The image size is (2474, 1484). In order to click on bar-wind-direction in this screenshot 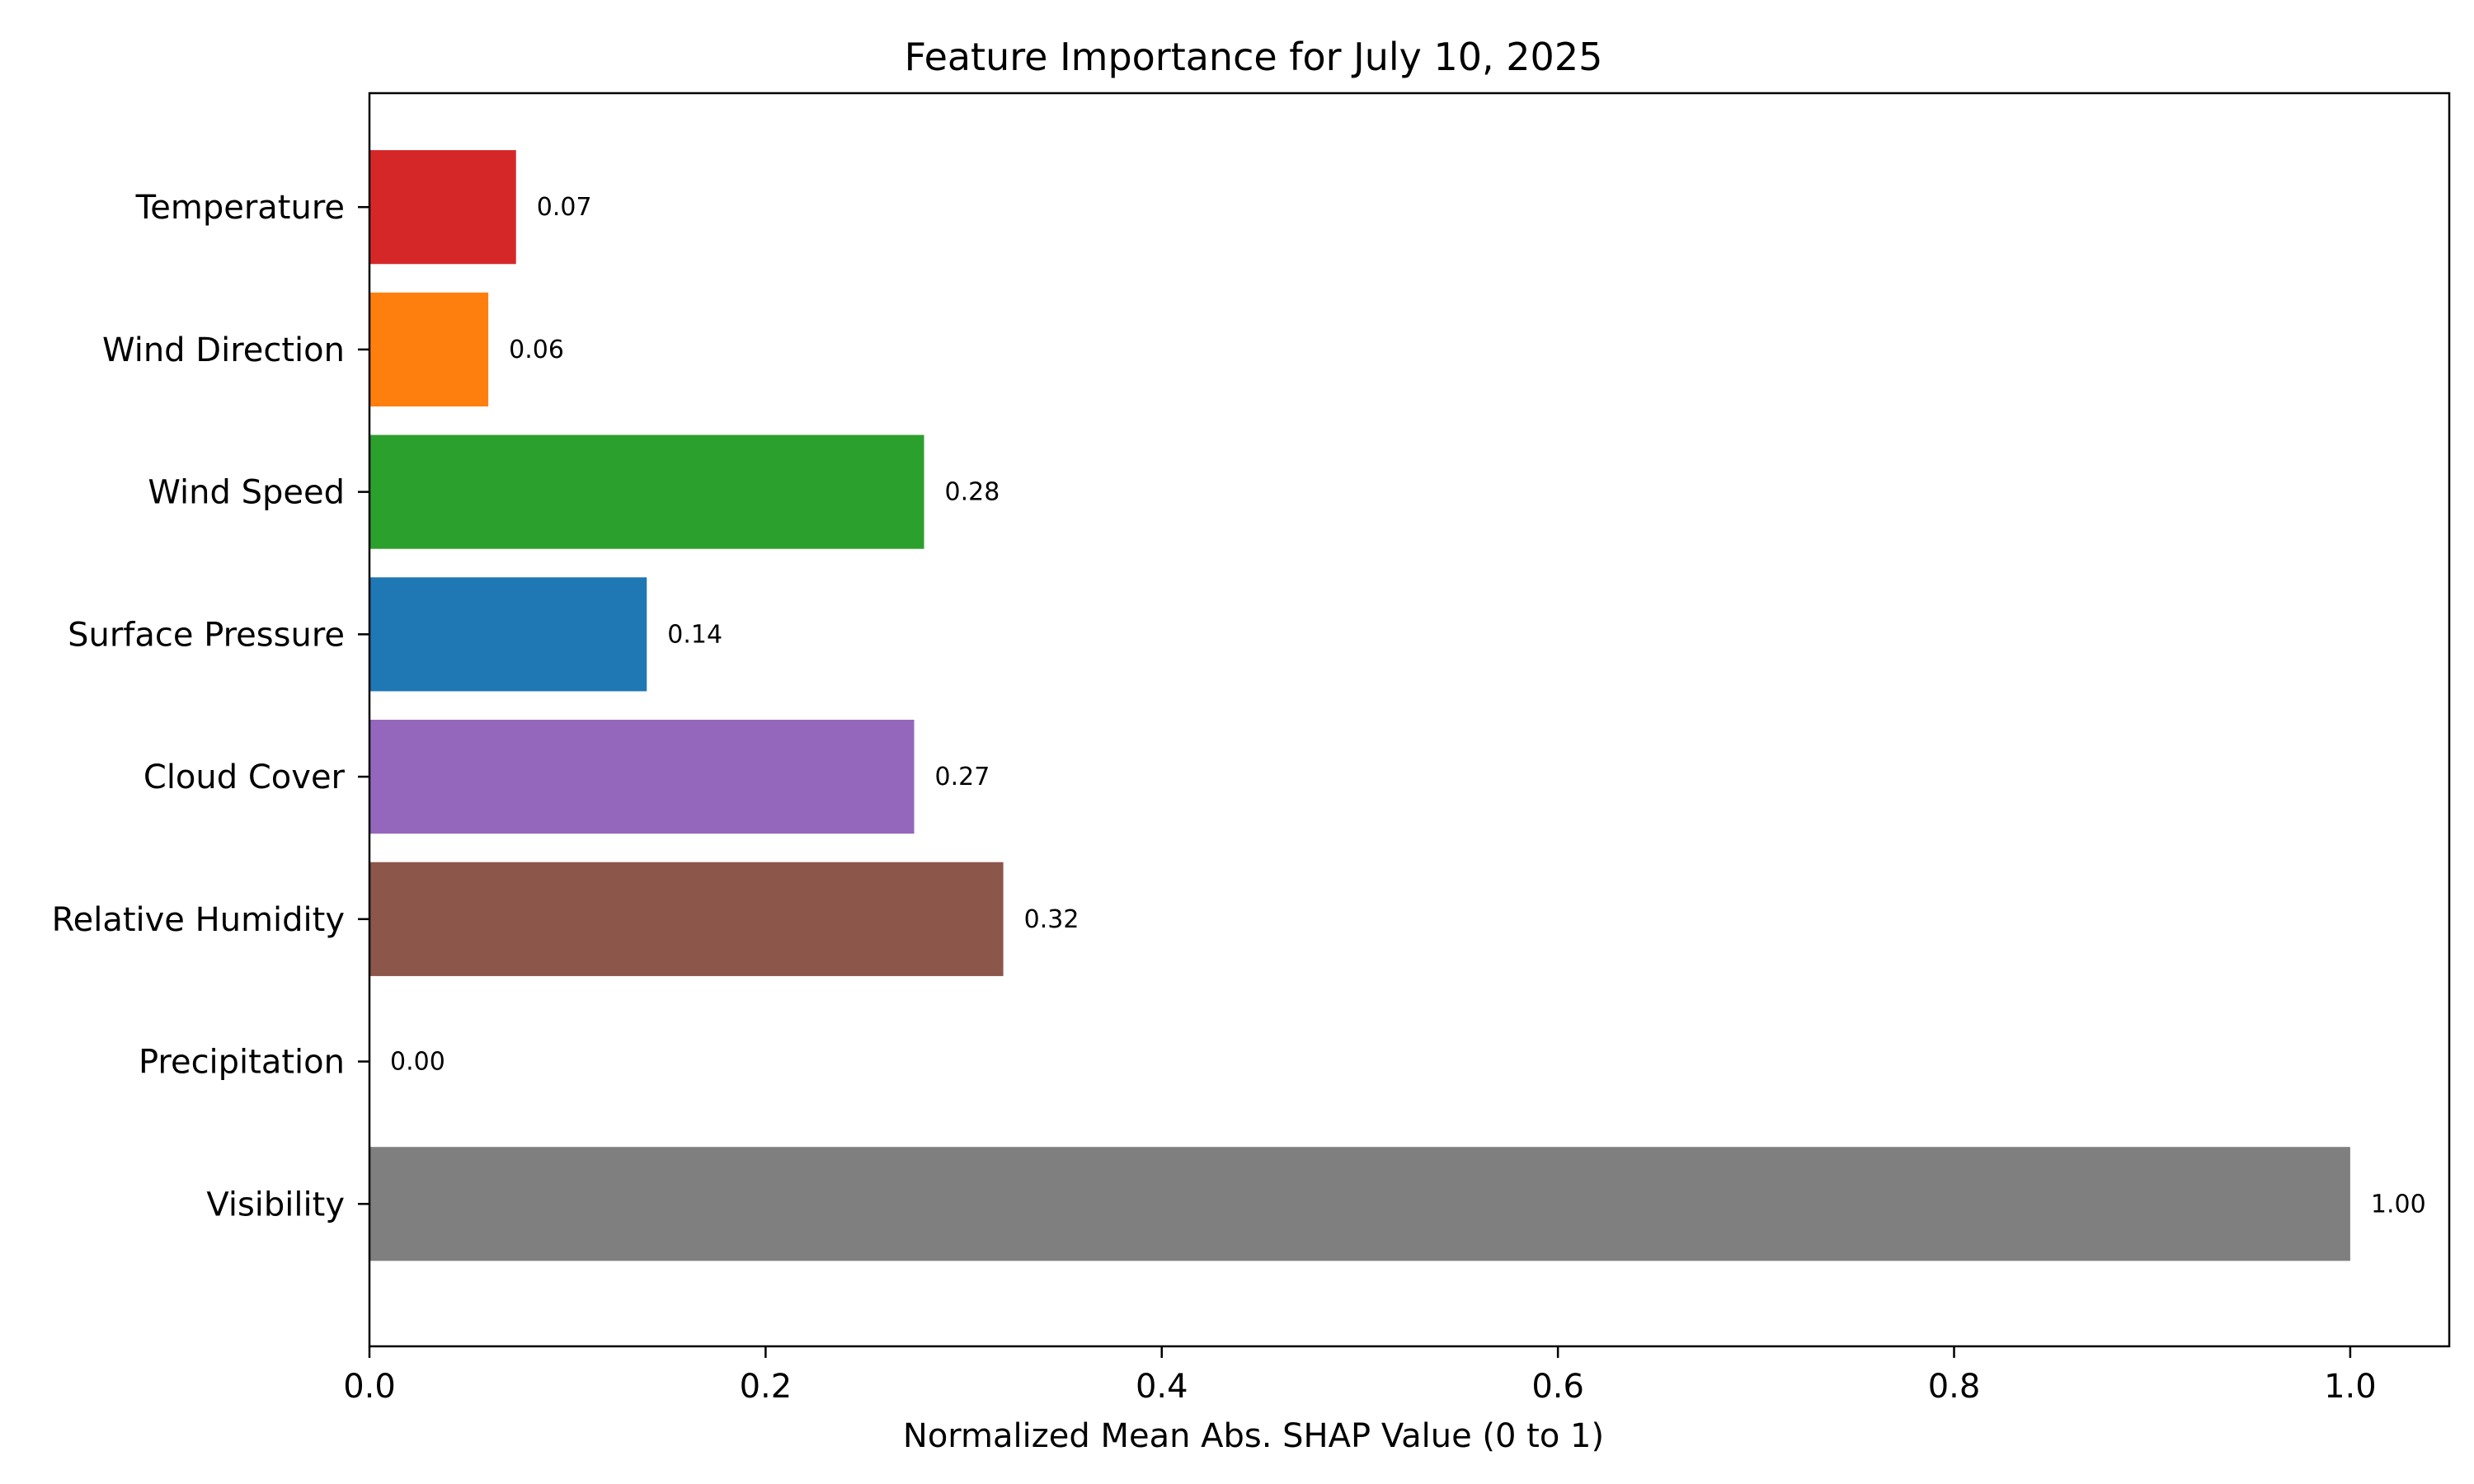, I will do `click(429, 349)`.